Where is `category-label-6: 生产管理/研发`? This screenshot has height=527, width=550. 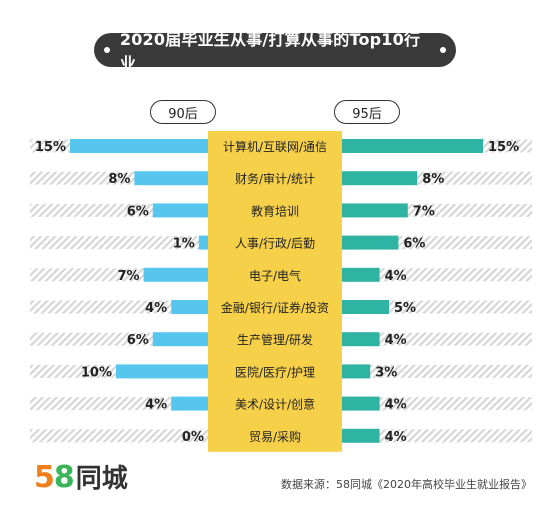
category-label-6: 生产管理/研发 is located at coordinates (275, 339).